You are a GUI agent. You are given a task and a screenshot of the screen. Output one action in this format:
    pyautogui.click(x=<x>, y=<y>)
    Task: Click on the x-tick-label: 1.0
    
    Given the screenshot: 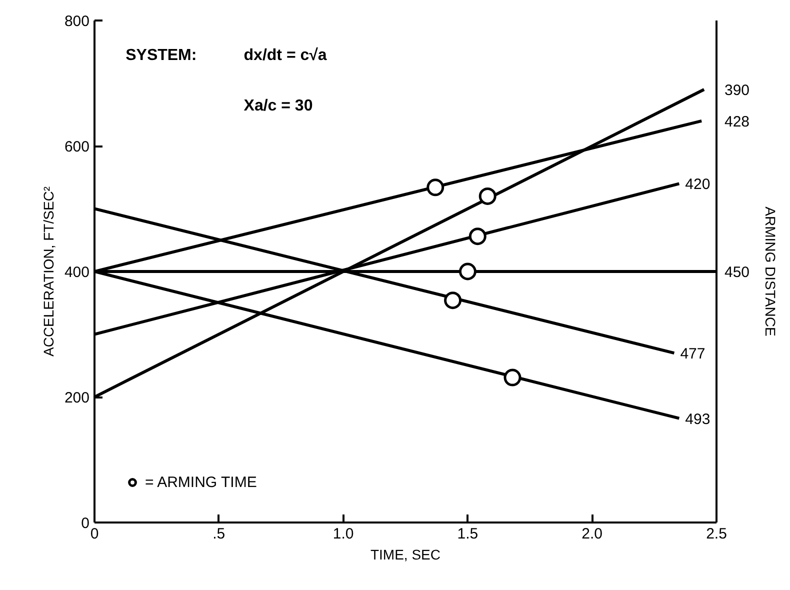 What is the action you would take?
    pyautogui.click(x=343, y=534)
    